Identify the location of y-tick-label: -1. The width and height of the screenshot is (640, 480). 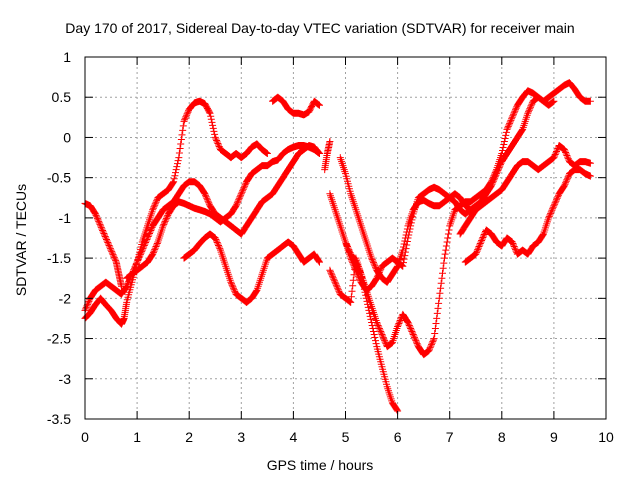
(65, 218).